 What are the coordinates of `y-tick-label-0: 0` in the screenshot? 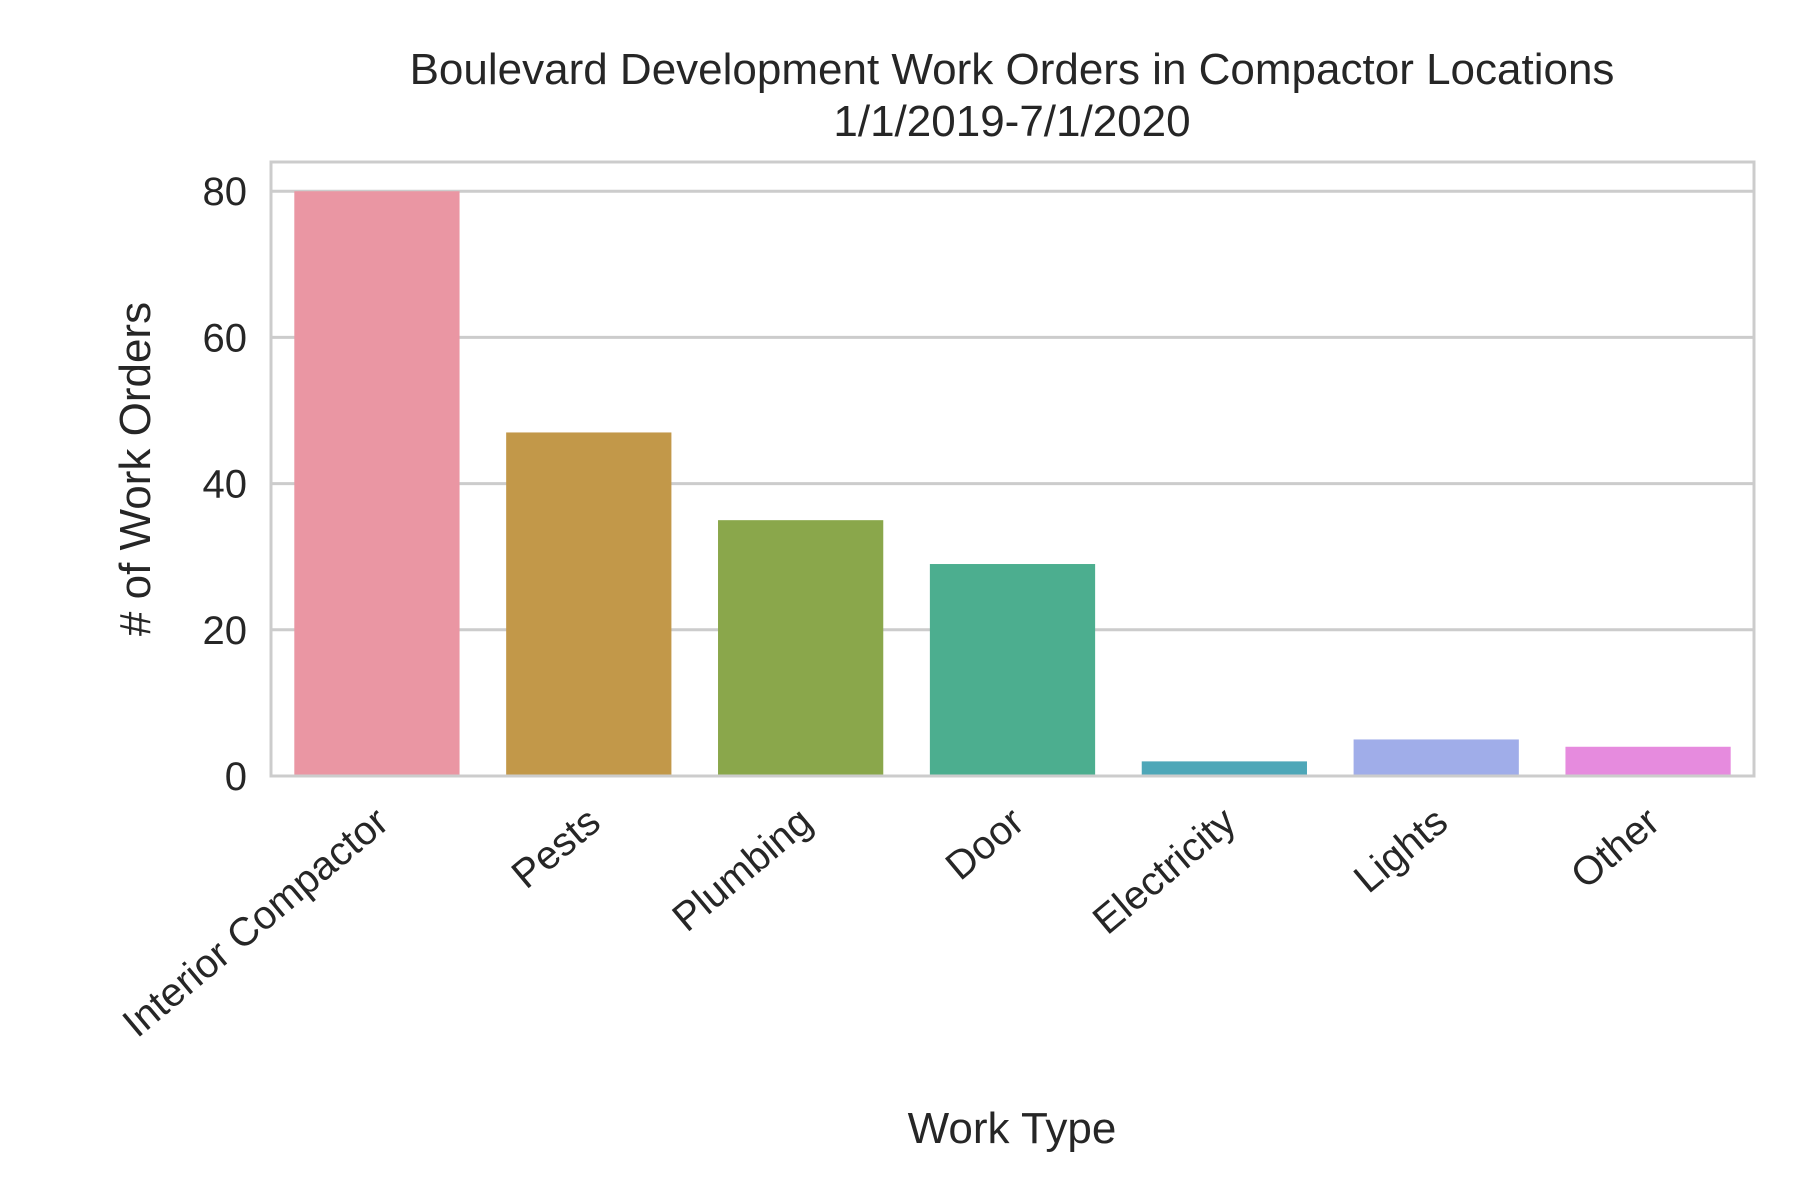 It's located at (236, 777).